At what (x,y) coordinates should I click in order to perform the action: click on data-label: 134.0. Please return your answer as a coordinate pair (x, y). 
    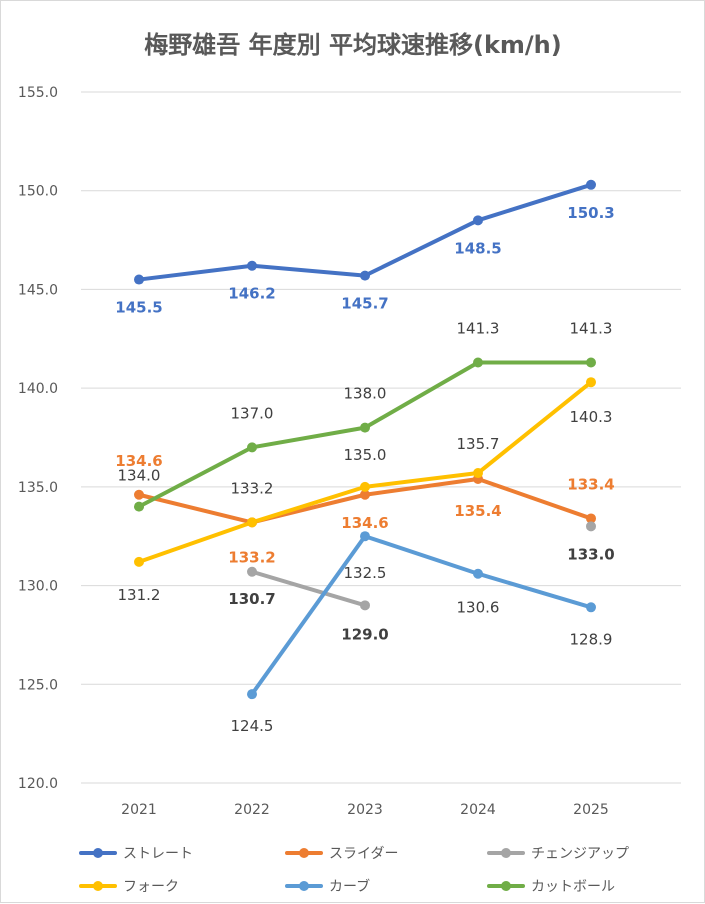
    Looking at the image, I should click on (139, 476).